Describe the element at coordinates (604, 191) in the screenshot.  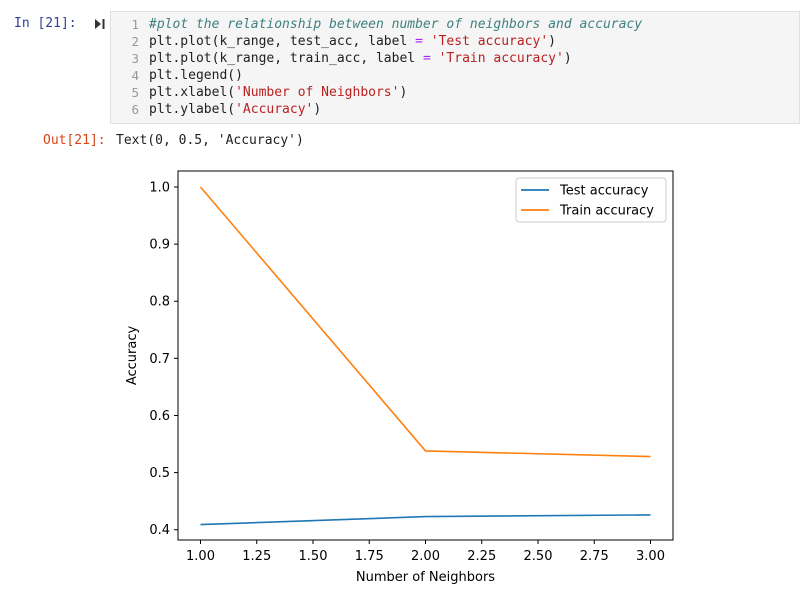
I see `legend-label: Test accuracy` at that location.